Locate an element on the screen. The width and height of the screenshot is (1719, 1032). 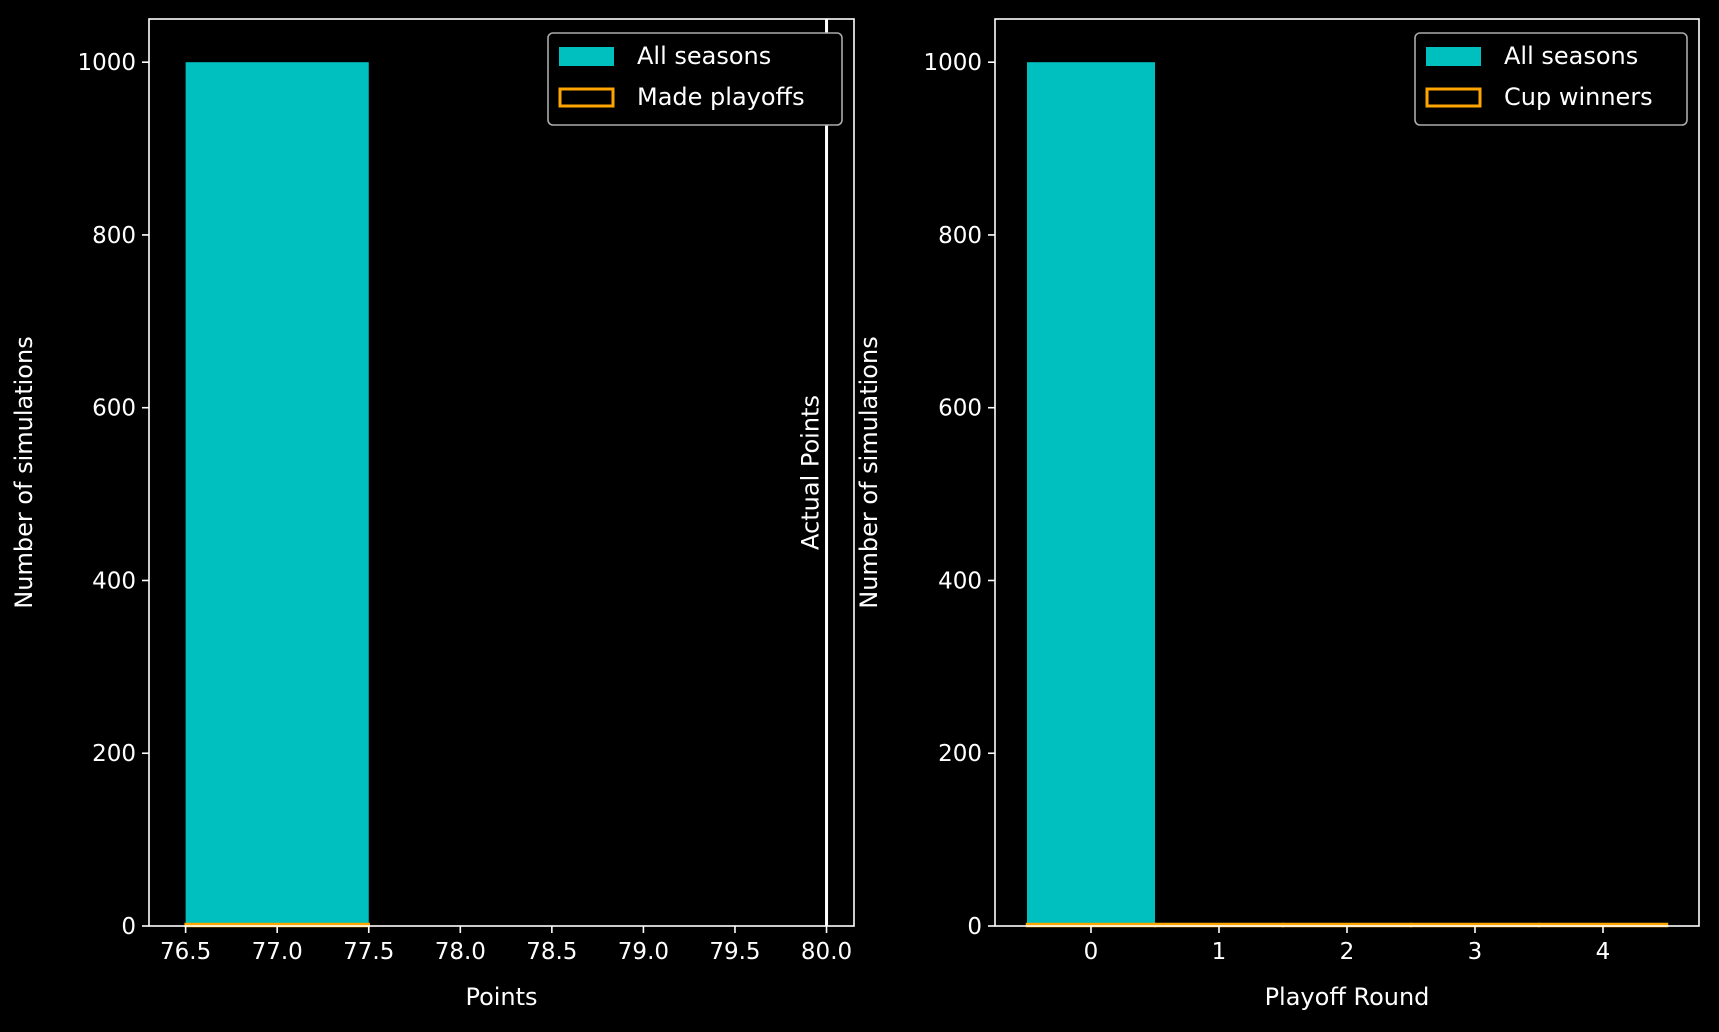
x-tick-label: 76.5 is located at coordinates (185, 952).